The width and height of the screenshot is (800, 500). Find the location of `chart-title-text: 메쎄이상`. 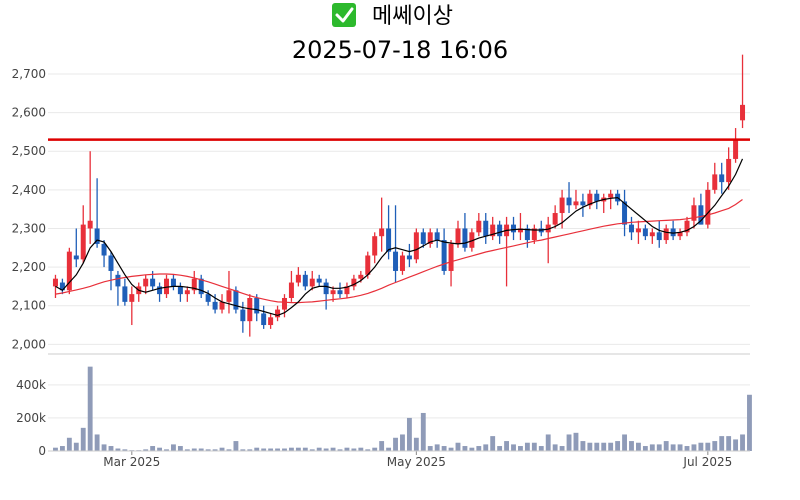

chart-title-text: 메쎄이상 is located at coordinates (412, 16).